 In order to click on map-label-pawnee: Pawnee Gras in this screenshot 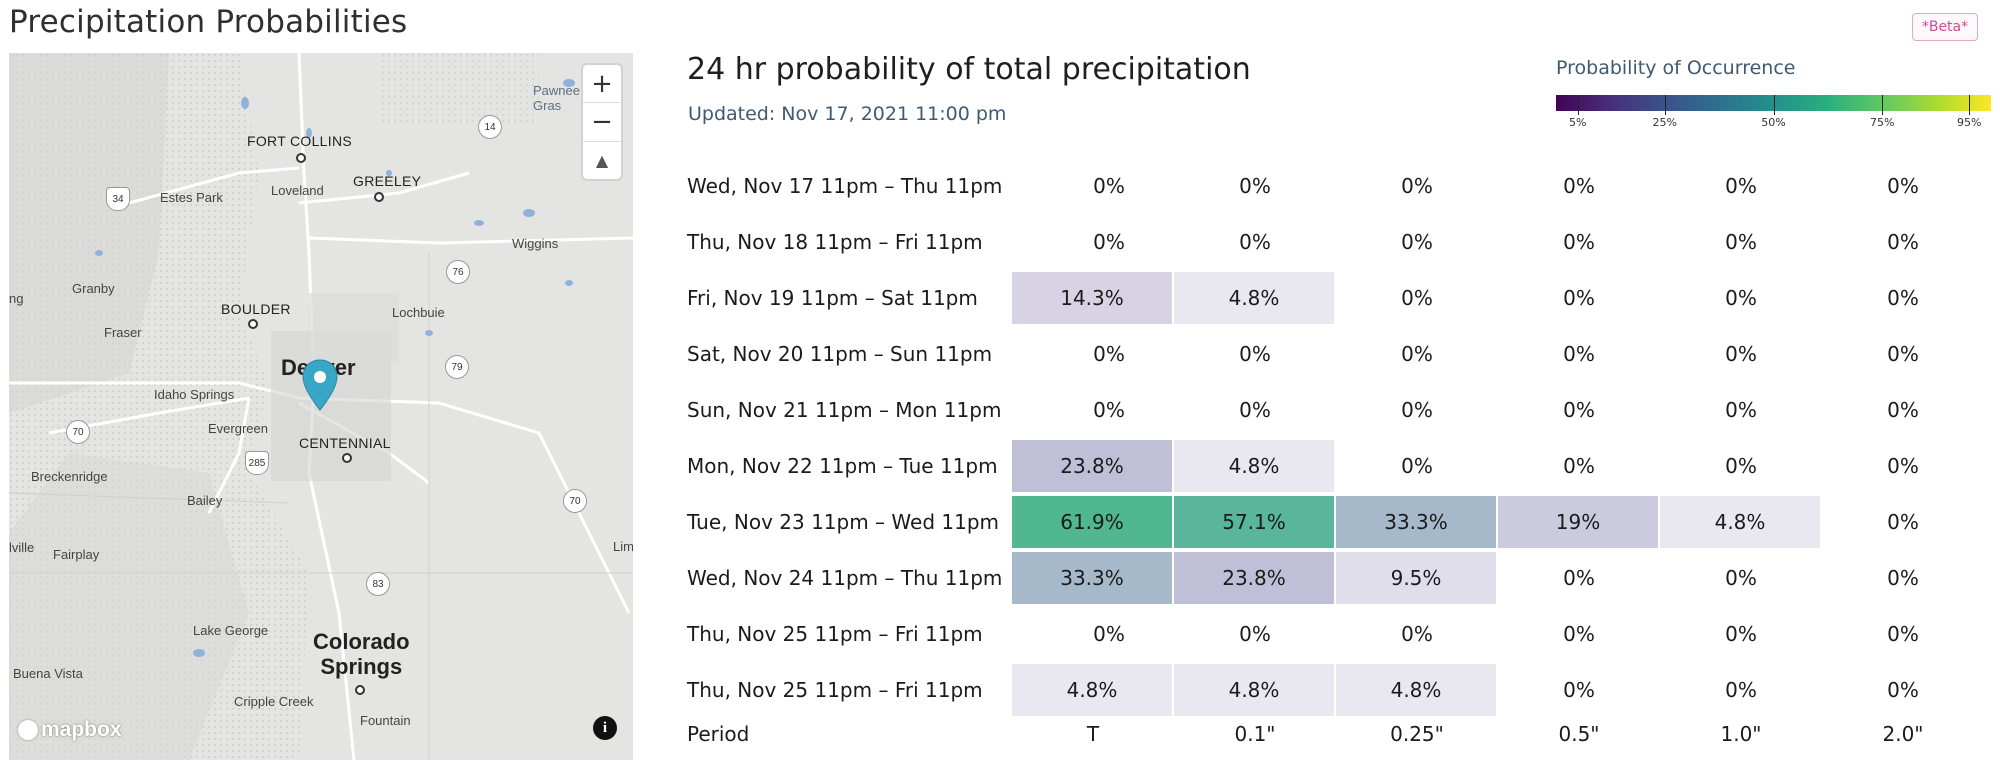, I will do `click(556, 98)`.